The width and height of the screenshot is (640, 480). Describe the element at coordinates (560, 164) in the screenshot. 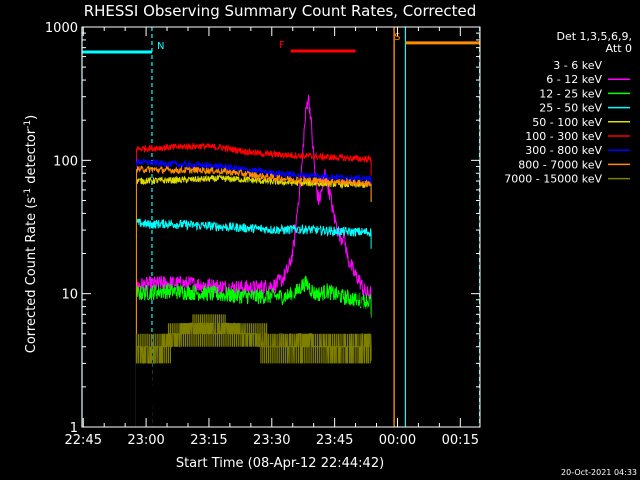

I see `legend-entry-label: 800 - 7000 keV` at that location.